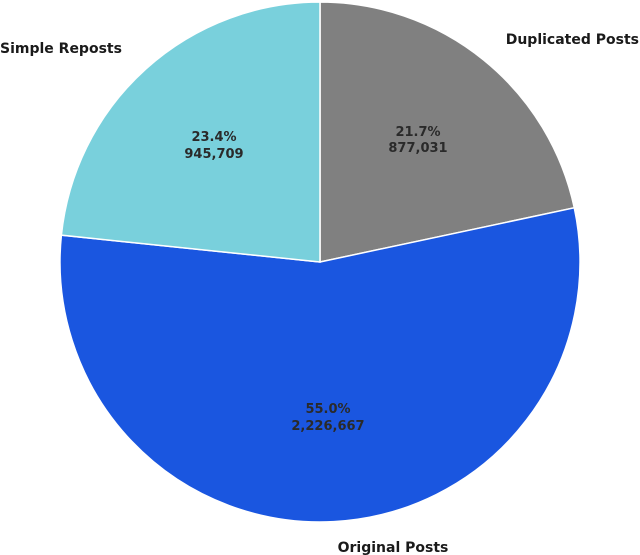 The width and height of the screenshot is (640, 555). Describe the element at coordinates (417, 148) in the screenshot. I see `value-label-duplicated-posts: 877,031` at that location.